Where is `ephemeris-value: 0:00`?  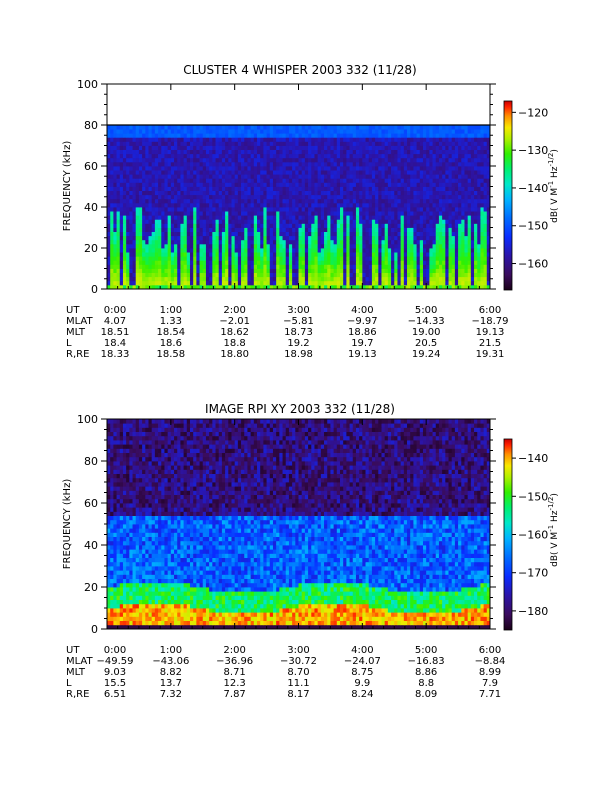
ephemeris-value: 0:00 is located at coordinates (115, 310).